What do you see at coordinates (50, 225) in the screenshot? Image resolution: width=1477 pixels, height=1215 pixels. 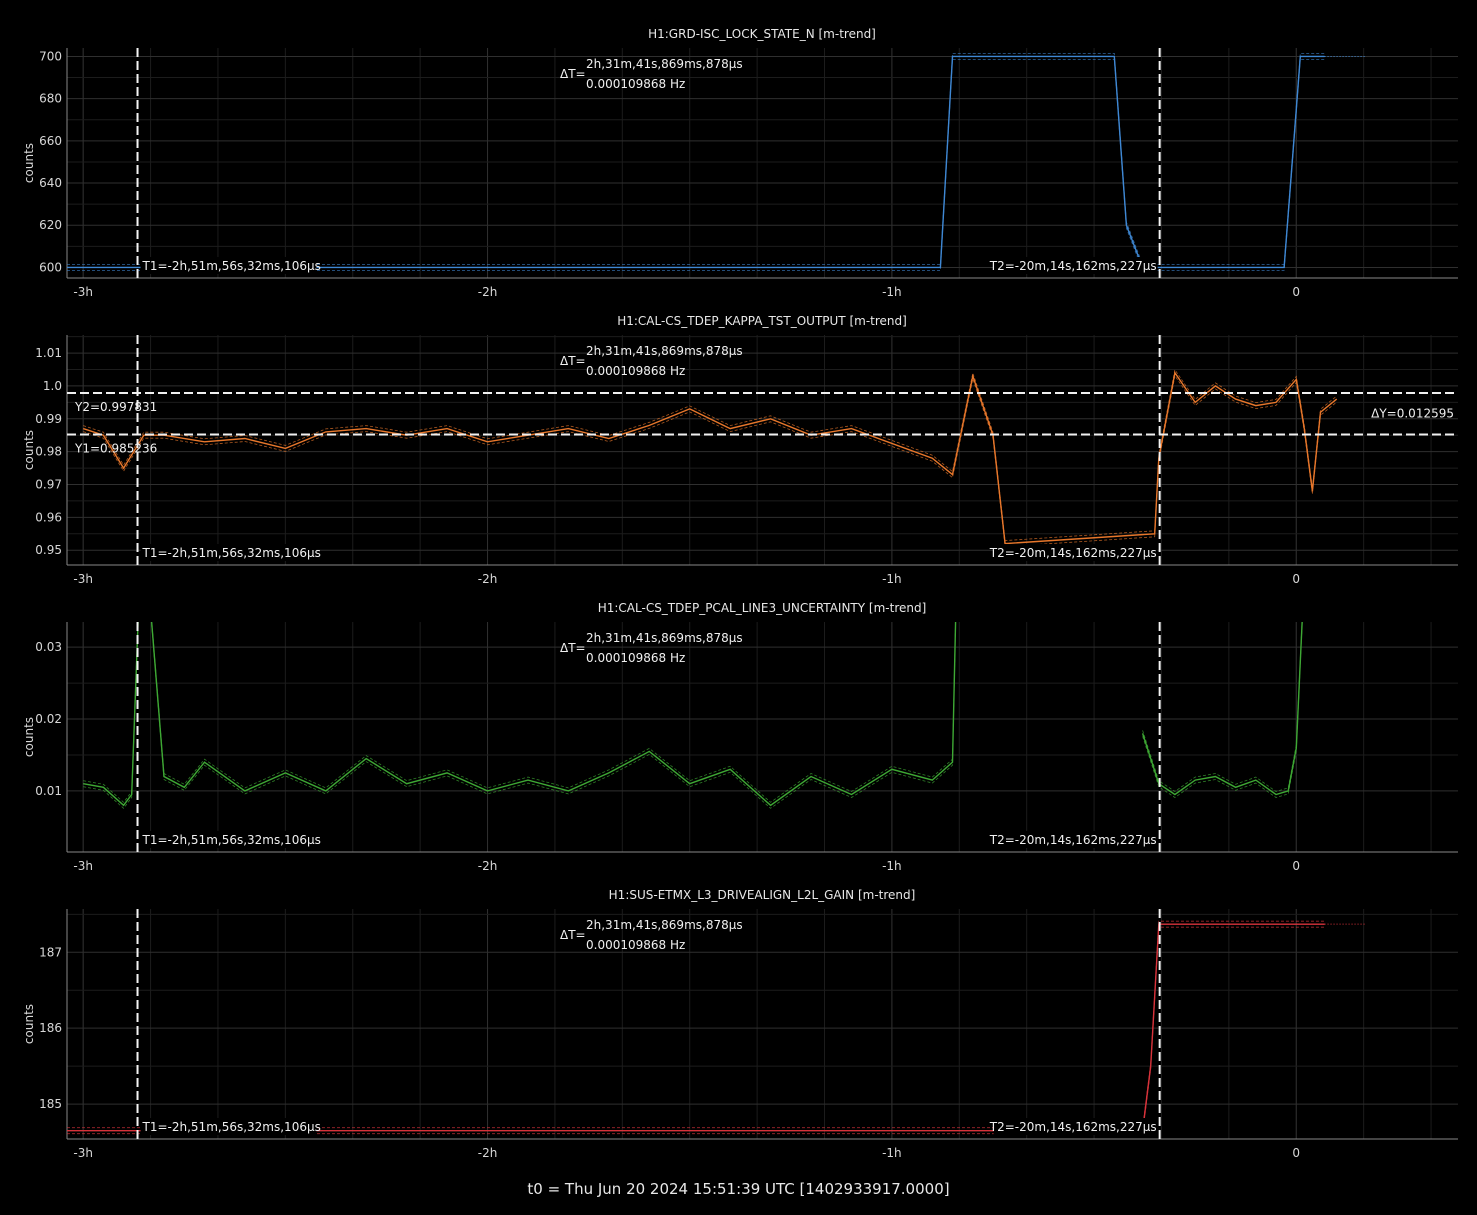 I see `y-tick-label: 620` at bounding box center [50, 225].